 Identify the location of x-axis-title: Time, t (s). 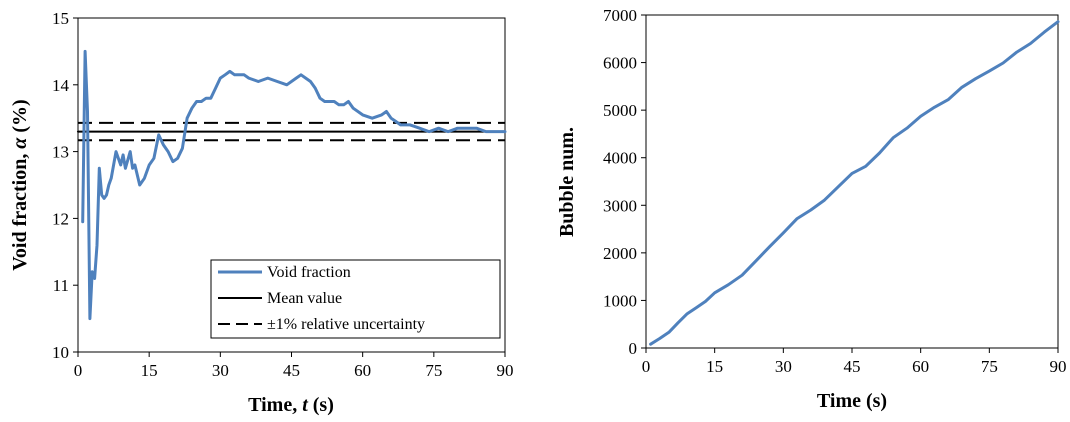
(291, 405).